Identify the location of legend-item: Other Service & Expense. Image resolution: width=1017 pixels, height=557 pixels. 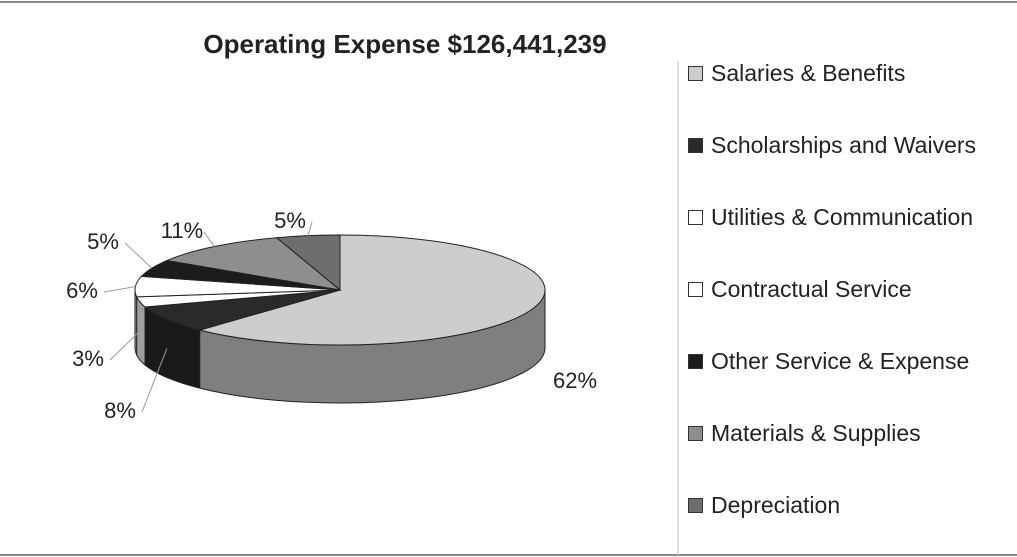
(828, 361).